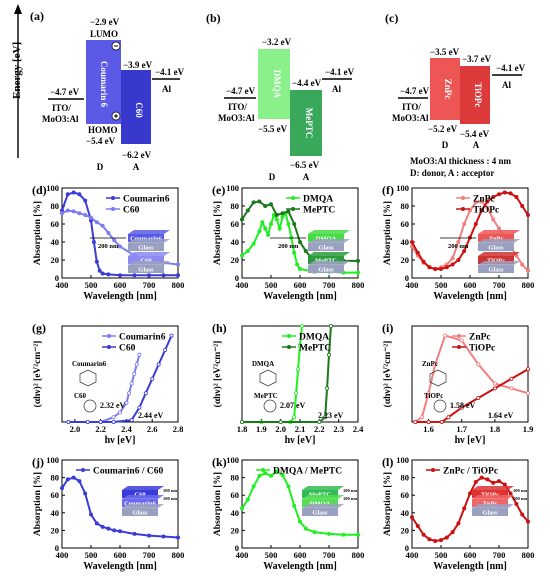 This screenshot has height=588, width=550. What do you see at coordinates (445, 52) in the screenshot?
I see `donor-lumo-value: −3.5 eV` at bounding box center [445, 52].